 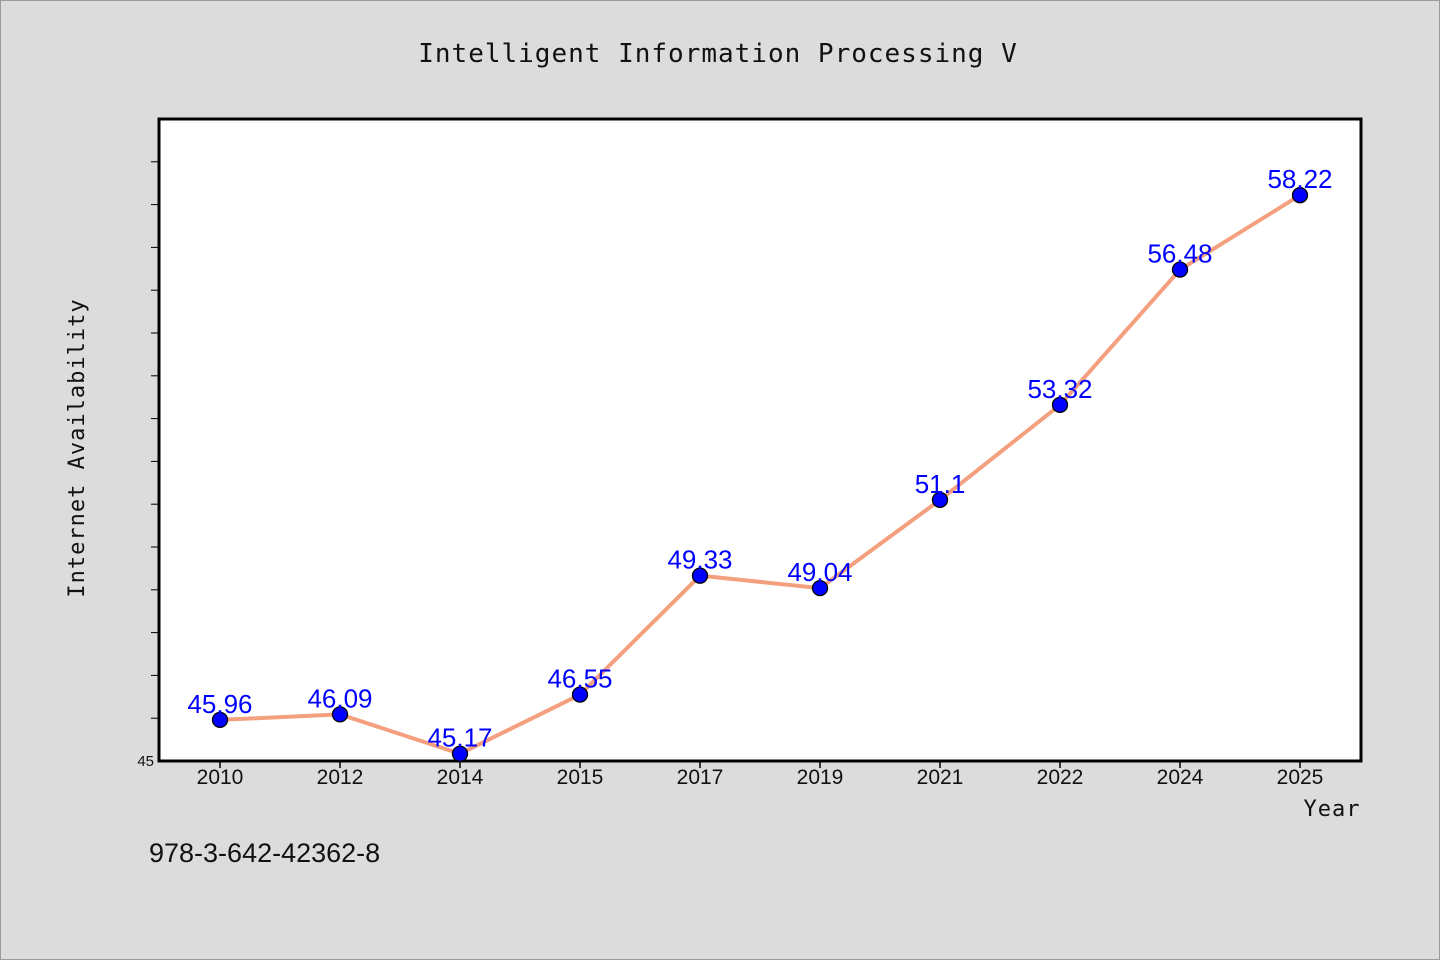 I want to click on data-label: 53.32, so click(x=1059, y=389).